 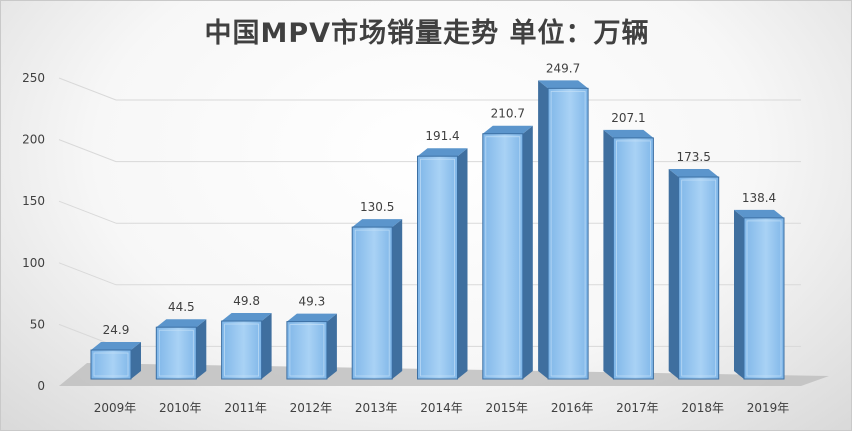 What do you see at coordinates (33, 201) in the screenshot?
I see `y-tick-label: 150` at bounding box center [33, 201].